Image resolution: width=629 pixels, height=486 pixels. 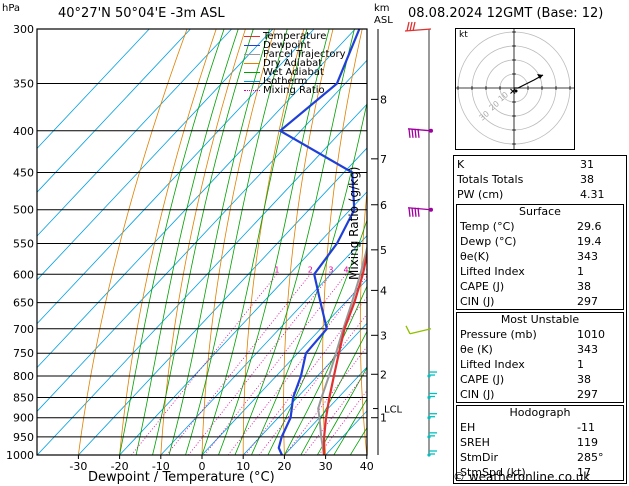 What do you see at coordinates (529, 256) in the screenshot?
I see `surface-row: θe(K) 343` at bounding box center [529, 256].